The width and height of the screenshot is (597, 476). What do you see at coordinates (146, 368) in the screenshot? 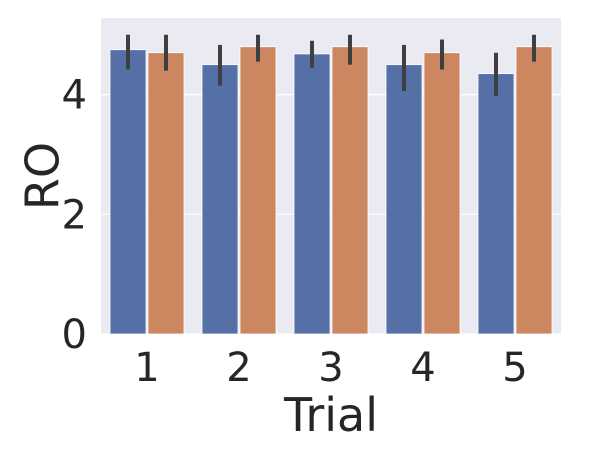
I see `x-tick-label: 1` at bounding box center [146, 368].